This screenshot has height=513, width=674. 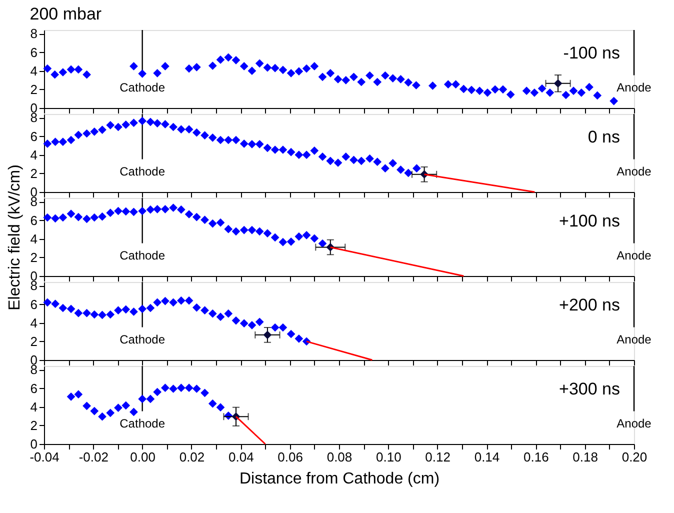 What do you see at coordinates (589, 304) in the screenshot?
I see `annotation: +200 ns` at bounding box center [589, 304].